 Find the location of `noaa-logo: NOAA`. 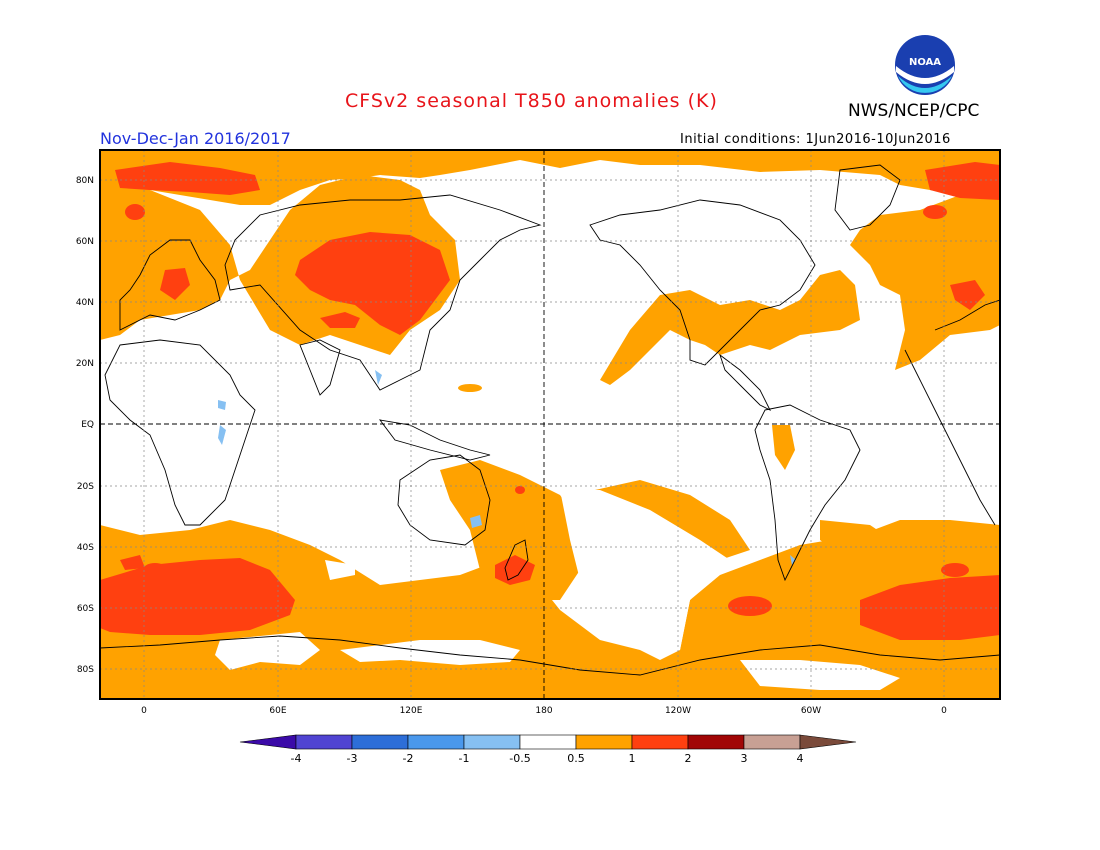

noaa-logo: NOAA is located at coordinates (925, 65).